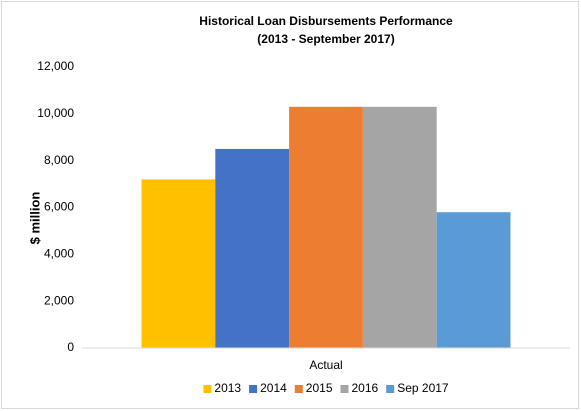  I want to click on y-tick-label: 8,000, so click(59, 160).